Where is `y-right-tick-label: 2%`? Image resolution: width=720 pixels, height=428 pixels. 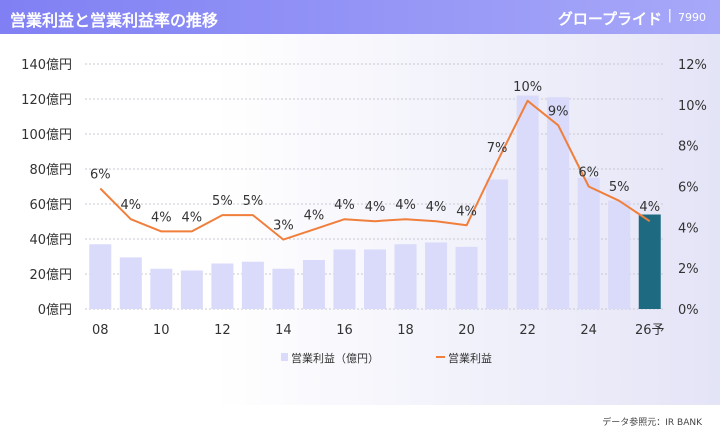 y-right-tick-label: 2% is located at coordinates (688, 269).